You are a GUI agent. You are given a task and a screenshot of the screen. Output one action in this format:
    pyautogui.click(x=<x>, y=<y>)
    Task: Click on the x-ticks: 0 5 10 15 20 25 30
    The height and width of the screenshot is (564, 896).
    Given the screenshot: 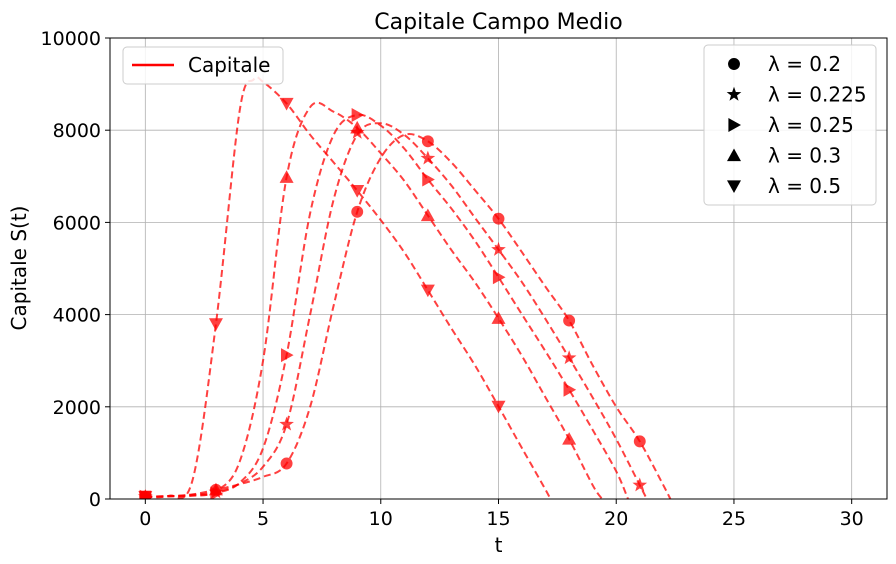 What is the action you would take?
    pyautogui.click(x=501, y=514)
    